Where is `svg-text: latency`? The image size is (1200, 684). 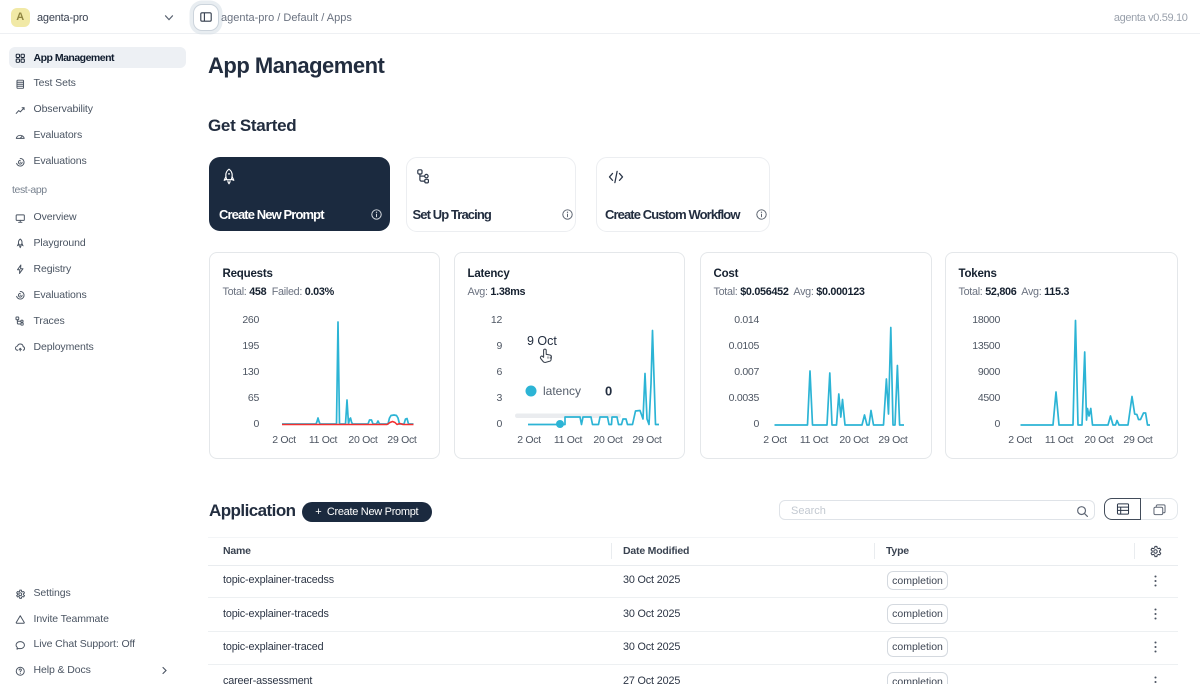 svg-text: latency is located at coordinates (562, 391).